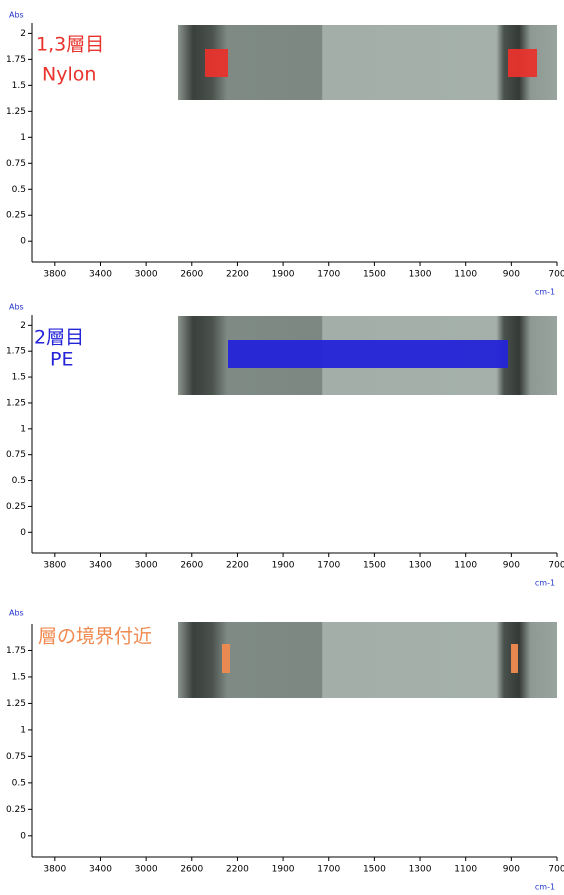 The width and height of the screenshot is (564, 895). What do you see at coordinates (61, 360) in the screenshot?
I see `sample-label: PE` at bounding box center [61, 360].